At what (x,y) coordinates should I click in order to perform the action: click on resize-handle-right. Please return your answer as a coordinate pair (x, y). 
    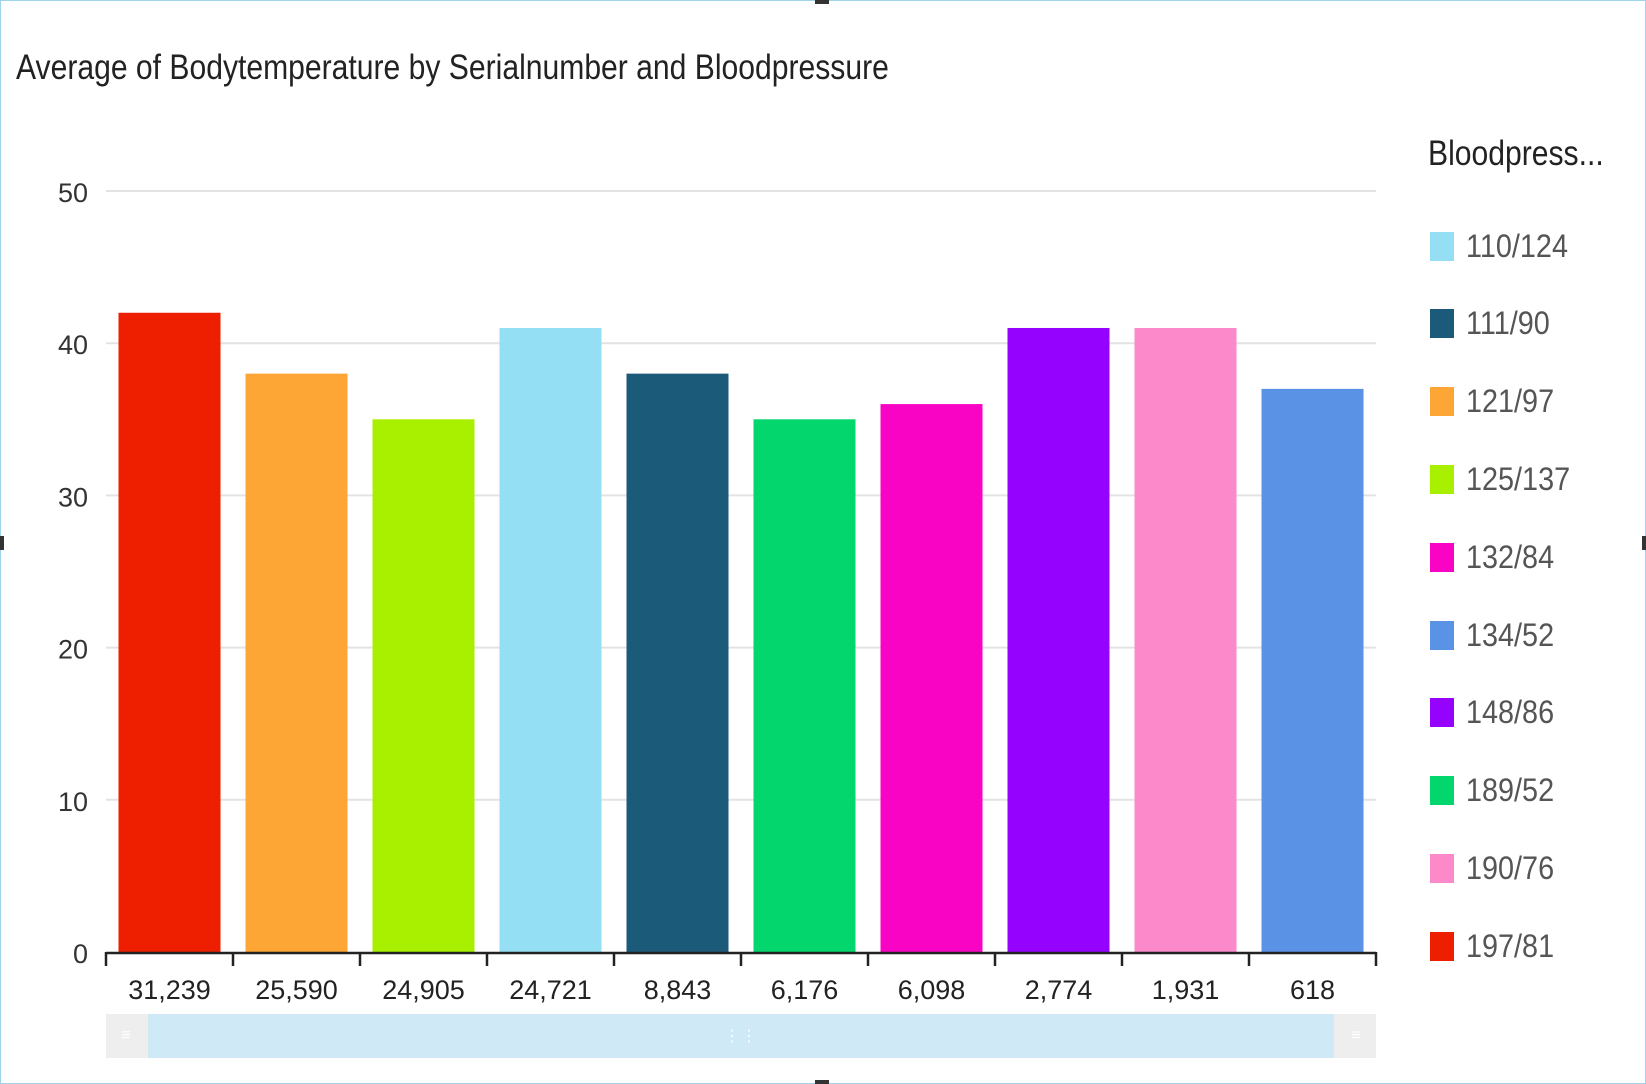
    Looking at the image, I should click on (1644, 543).